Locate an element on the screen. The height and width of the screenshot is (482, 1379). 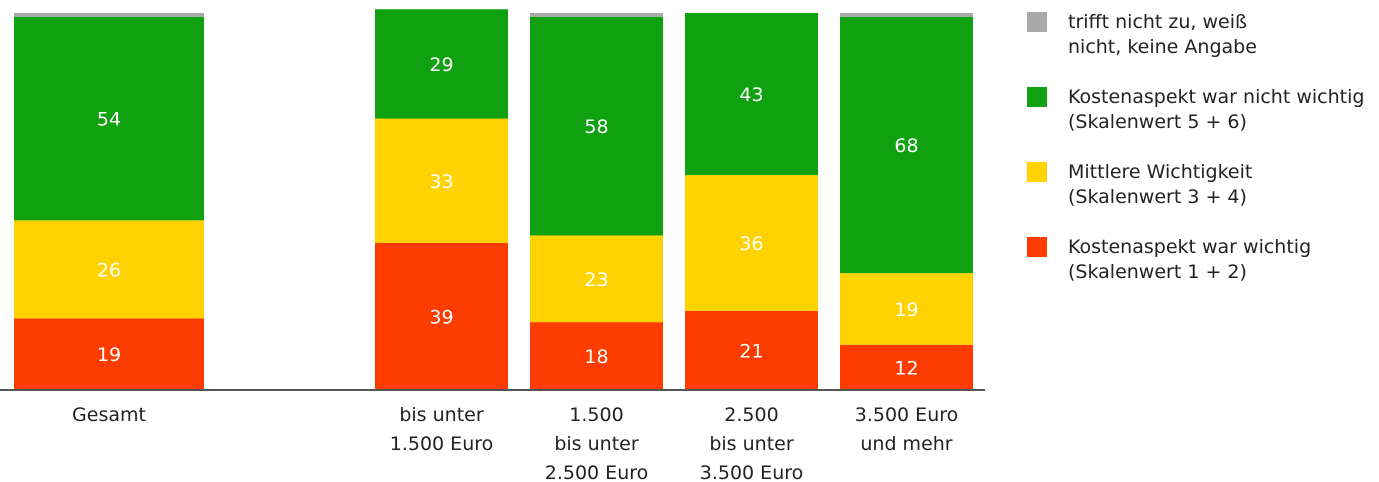
value-label: 68 is located at coordinates (906, 146).